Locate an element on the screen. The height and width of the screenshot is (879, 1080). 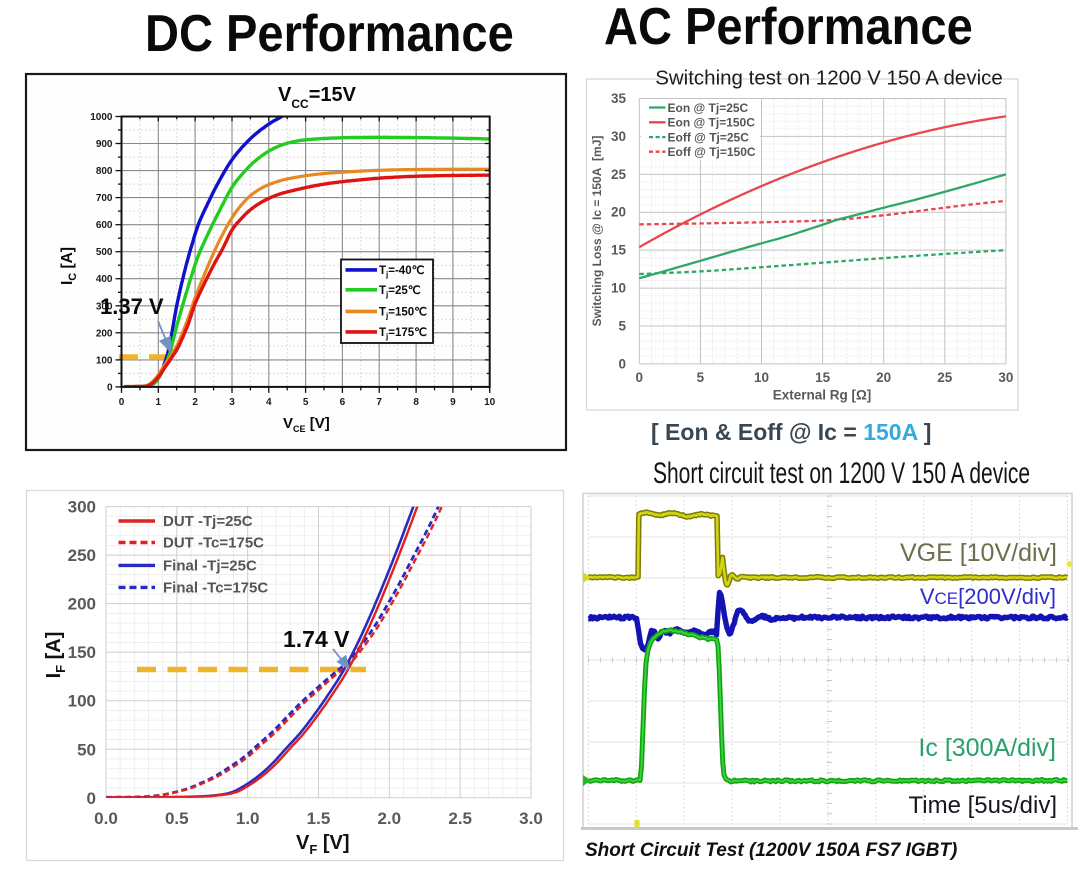
svg-text: External Rg [Ω] is located at coordinates (822, 395).